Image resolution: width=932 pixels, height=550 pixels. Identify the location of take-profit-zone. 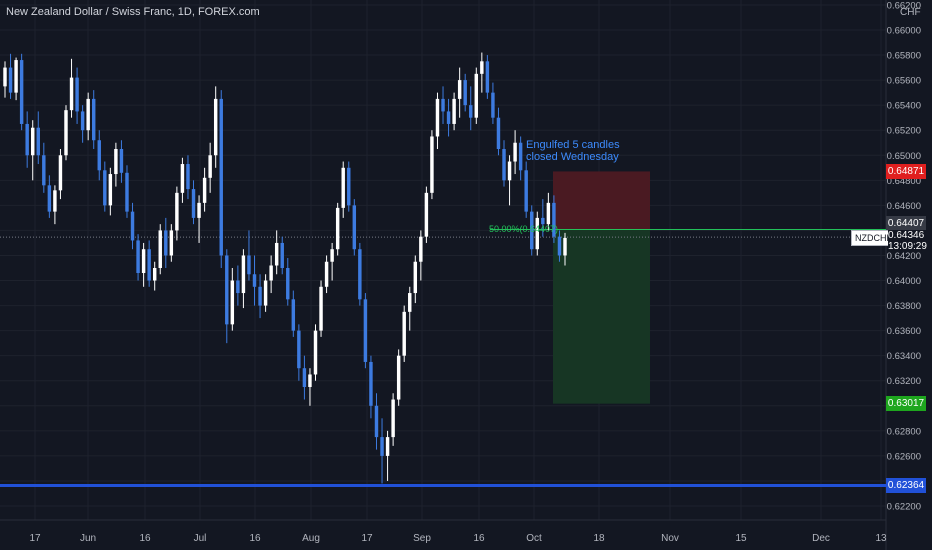
(601, 316).